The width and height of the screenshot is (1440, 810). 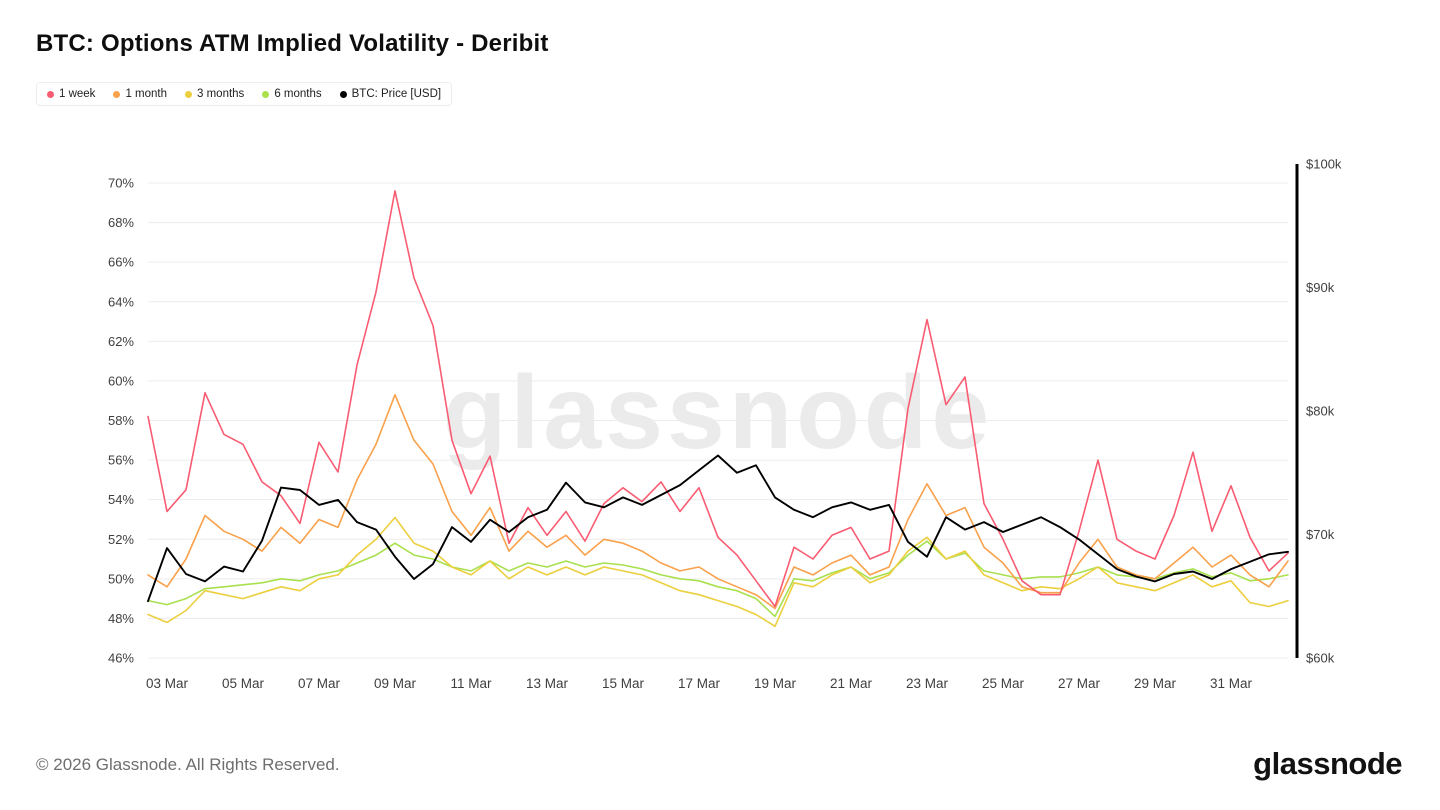 I want to click on svg-text: 07 Mar, so click(x=319, y=683).